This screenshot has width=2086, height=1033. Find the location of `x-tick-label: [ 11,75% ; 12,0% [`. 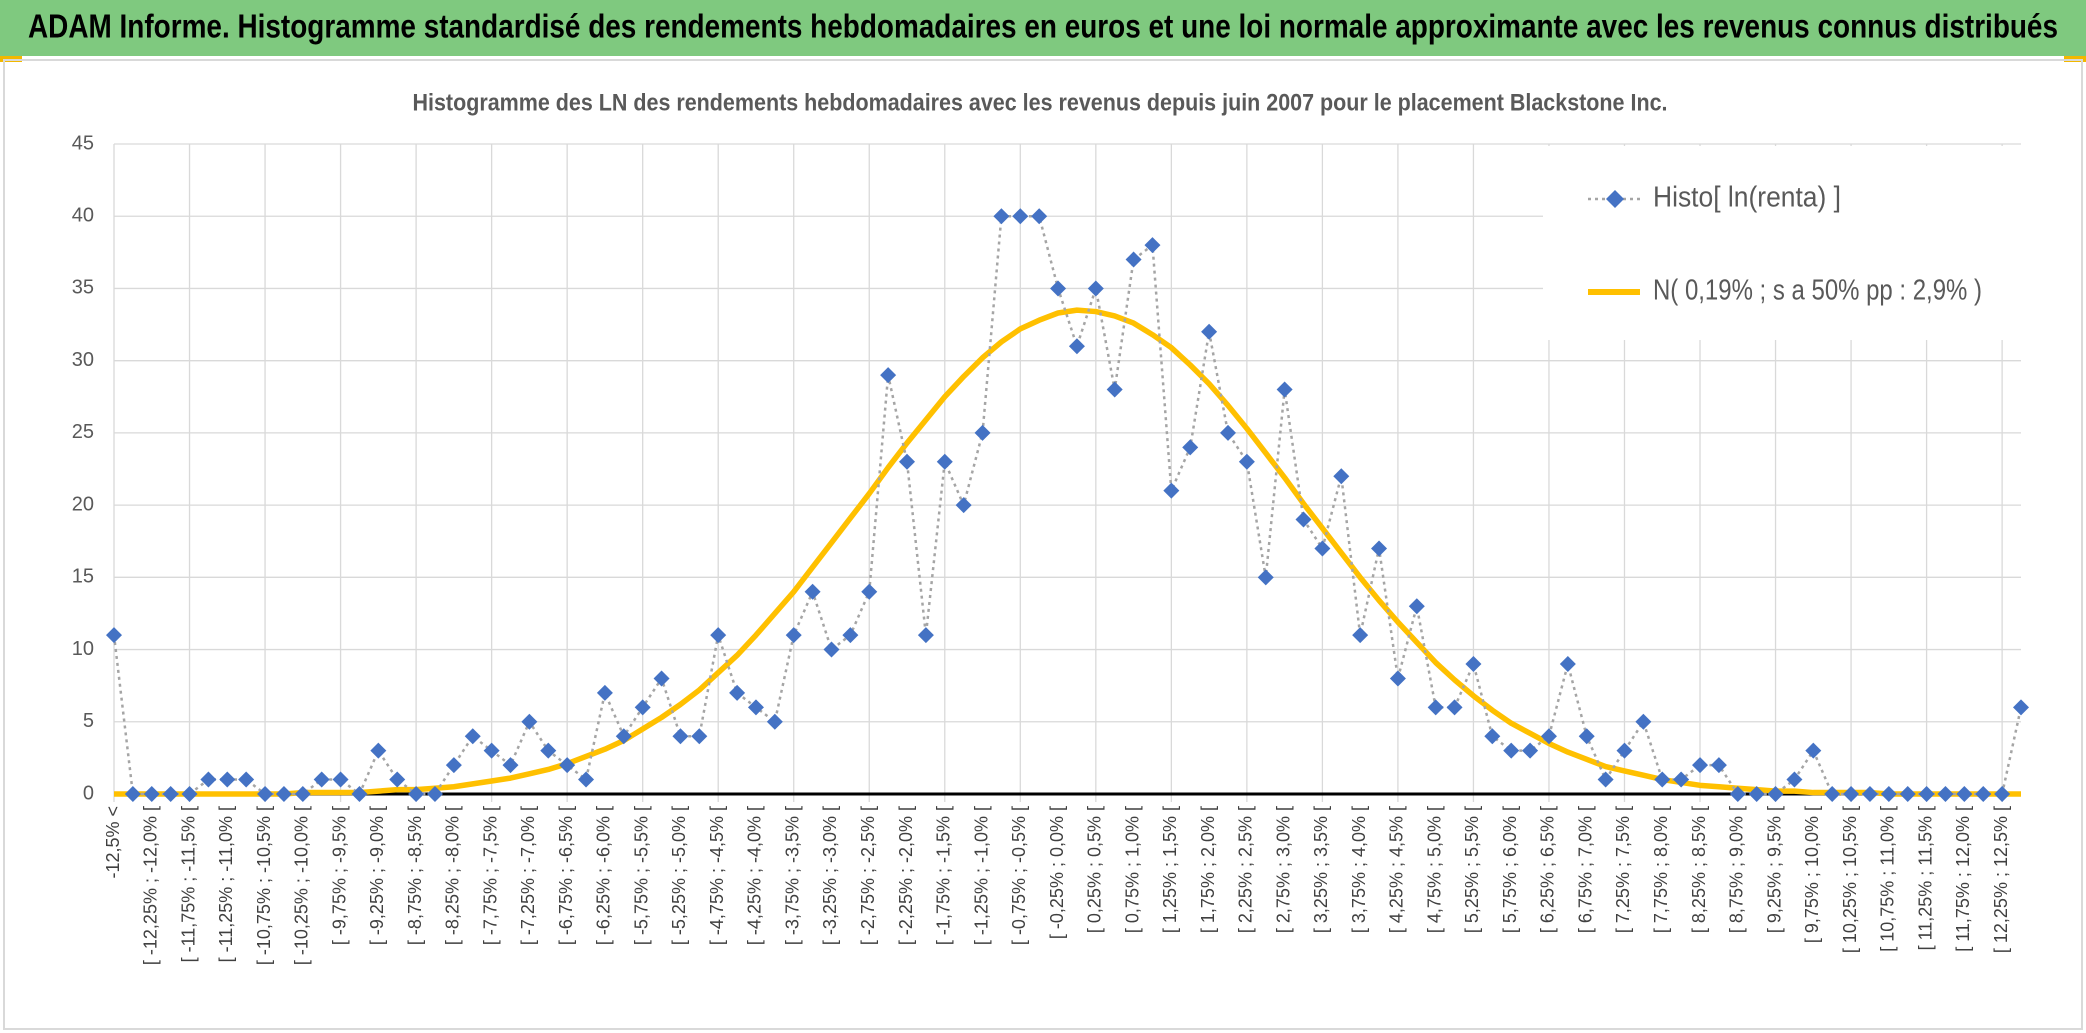

x-tick-label: [ 11,75% ; 12,0% [ is located at coordinates (1963, 879).